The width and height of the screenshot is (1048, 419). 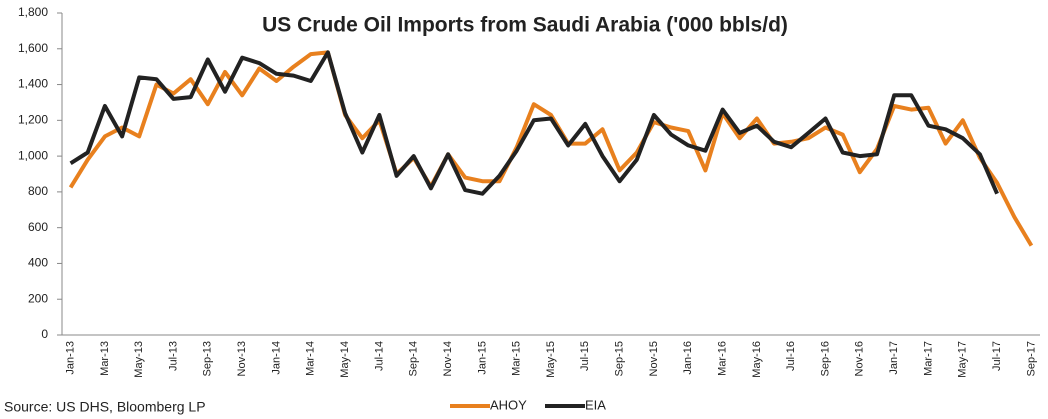 What do you see at coordinates (791, 356) in the screenshot?
I see `x-tick-label: Jul-16` at bounding box center [791, 356].